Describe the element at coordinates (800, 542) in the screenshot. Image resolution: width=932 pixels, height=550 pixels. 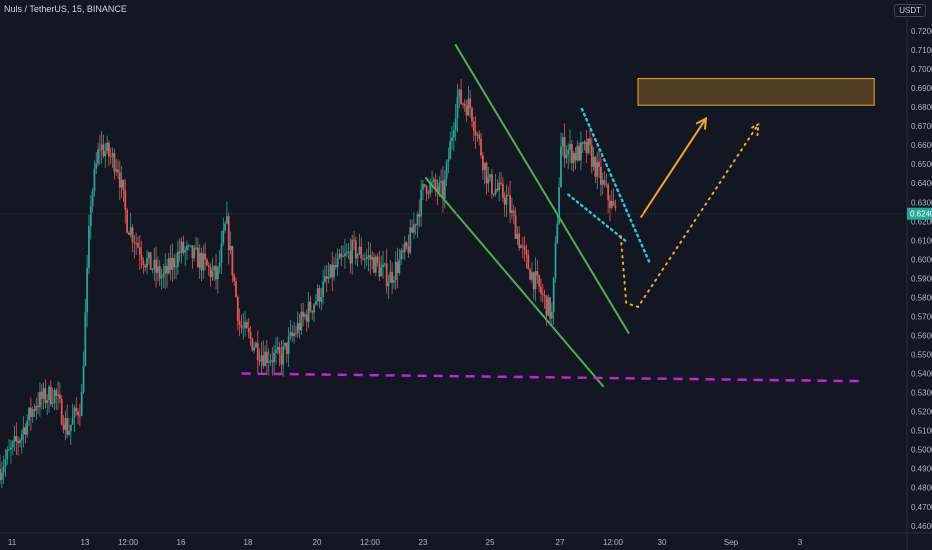
I see `x-tick-label: 3` at that location.